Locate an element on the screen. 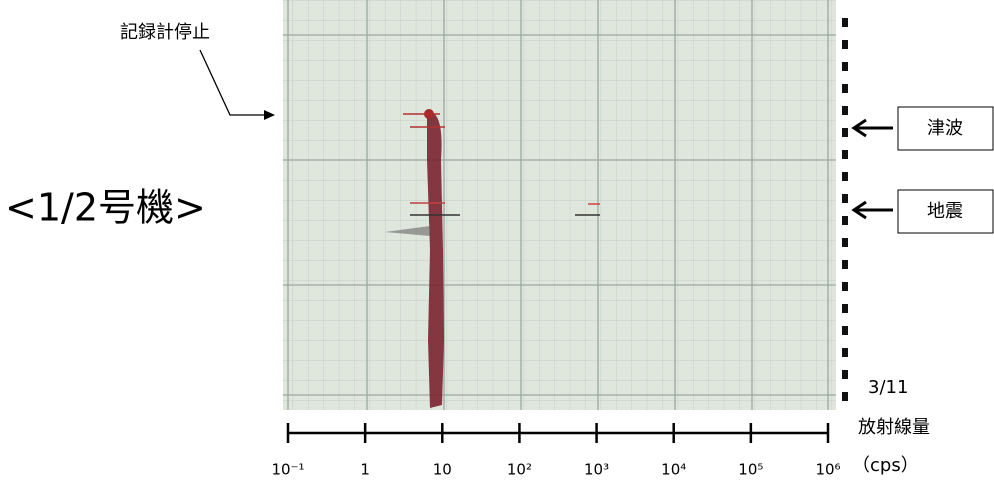 Image resolution: width=994 pixels, height=489 pixels. scale-tick-label: 10⁵ is located at coordinates (750, 470).